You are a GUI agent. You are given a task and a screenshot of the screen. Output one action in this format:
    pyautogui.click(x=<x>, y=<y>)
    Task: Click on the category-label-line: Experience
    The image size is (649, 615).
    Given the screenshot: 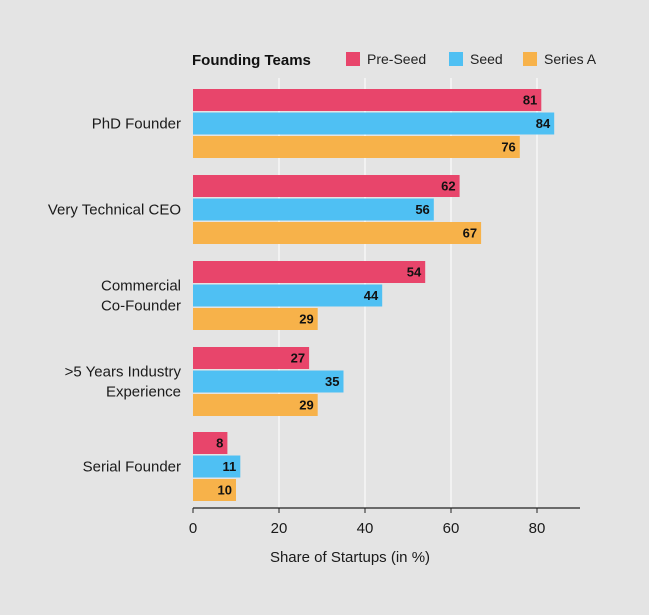 What is the action you would take?
    pyautogui.click(x=143, y=392)
    